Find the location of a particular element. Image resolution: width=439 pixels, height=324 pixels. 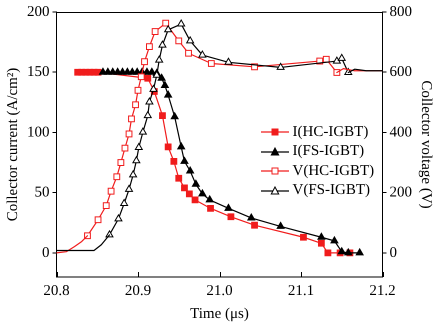

y2-tick-label: 400 is located at coordinates (401, 132).